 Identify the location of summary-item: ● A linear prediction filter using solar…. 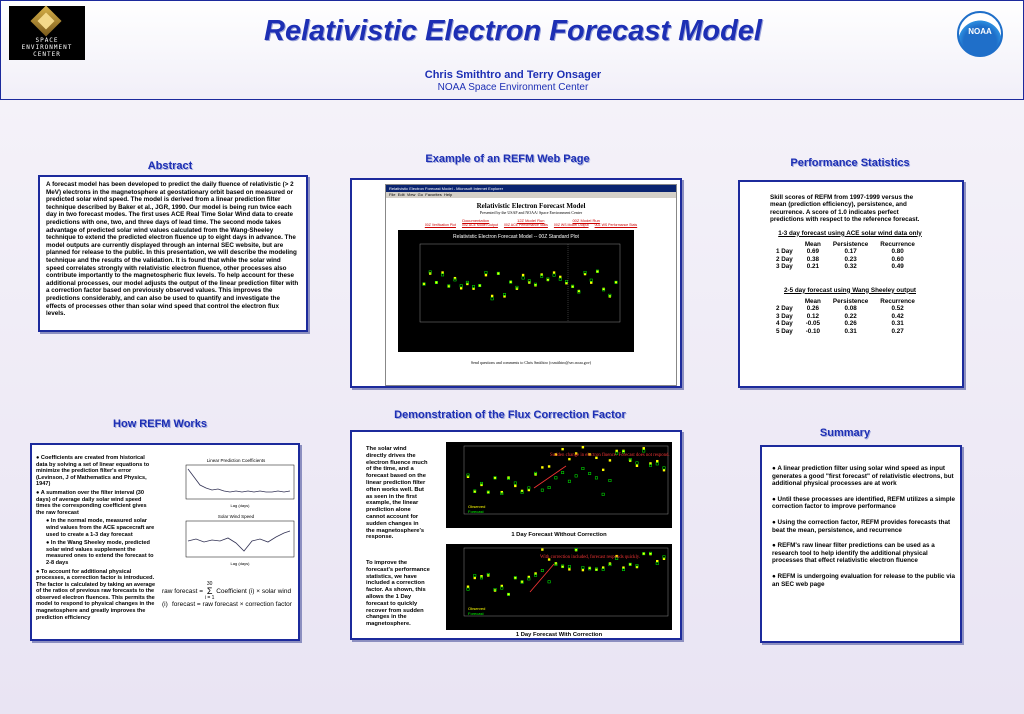
(863, 476).